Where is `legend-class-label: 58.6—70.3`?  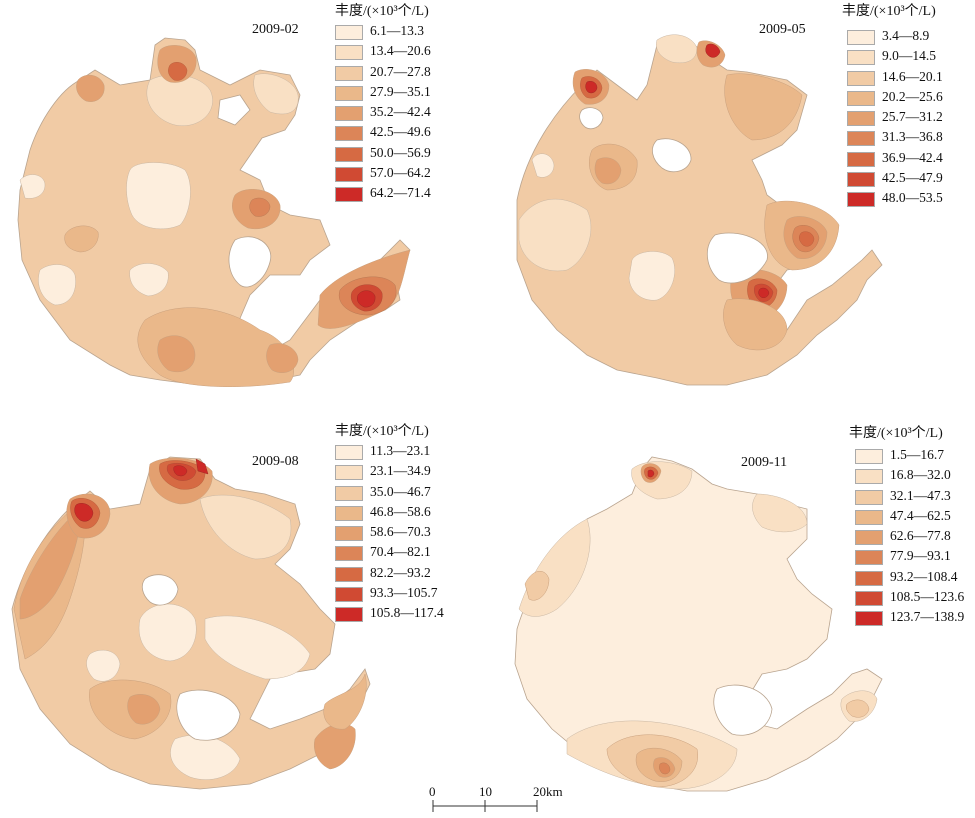
legend-class-label: 58.6—70.3 is located at coordinates (400, 532).